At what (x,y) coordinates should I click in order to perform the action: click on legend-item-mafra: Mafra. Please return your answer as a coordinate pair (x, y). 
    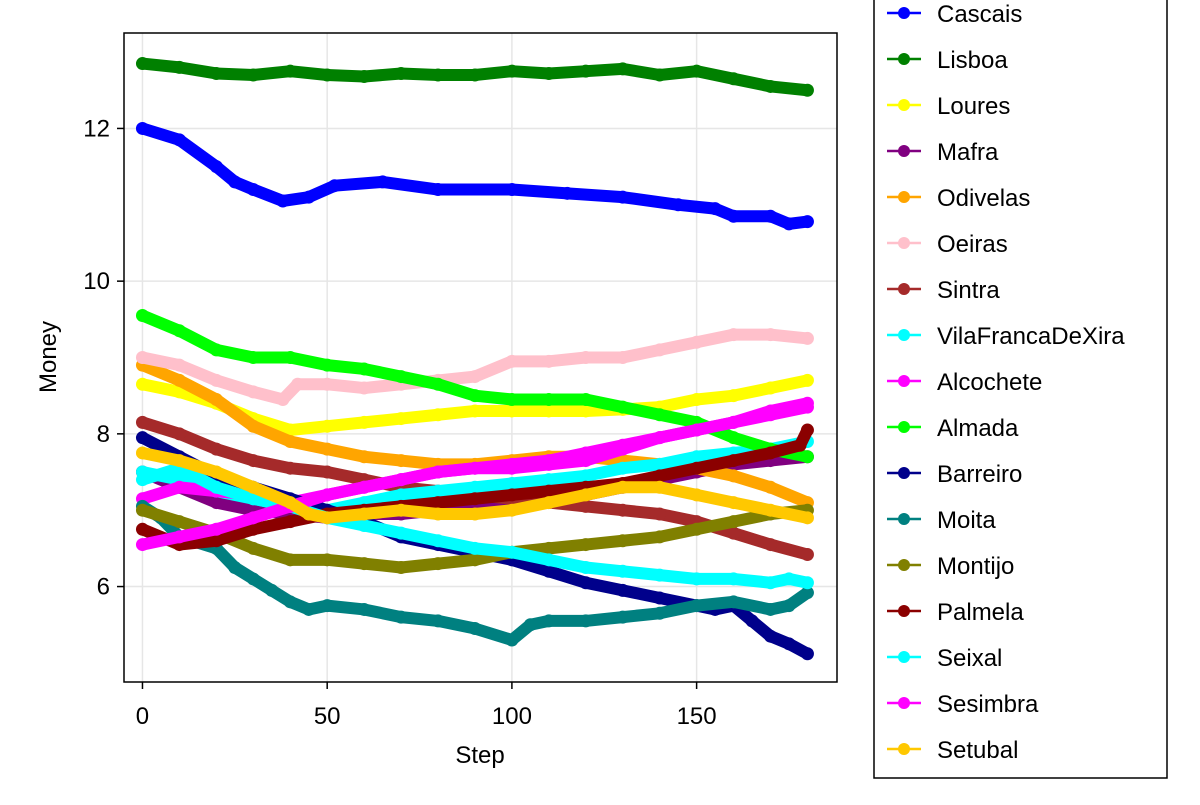
    Looking at the image, I should click on (943, 152).